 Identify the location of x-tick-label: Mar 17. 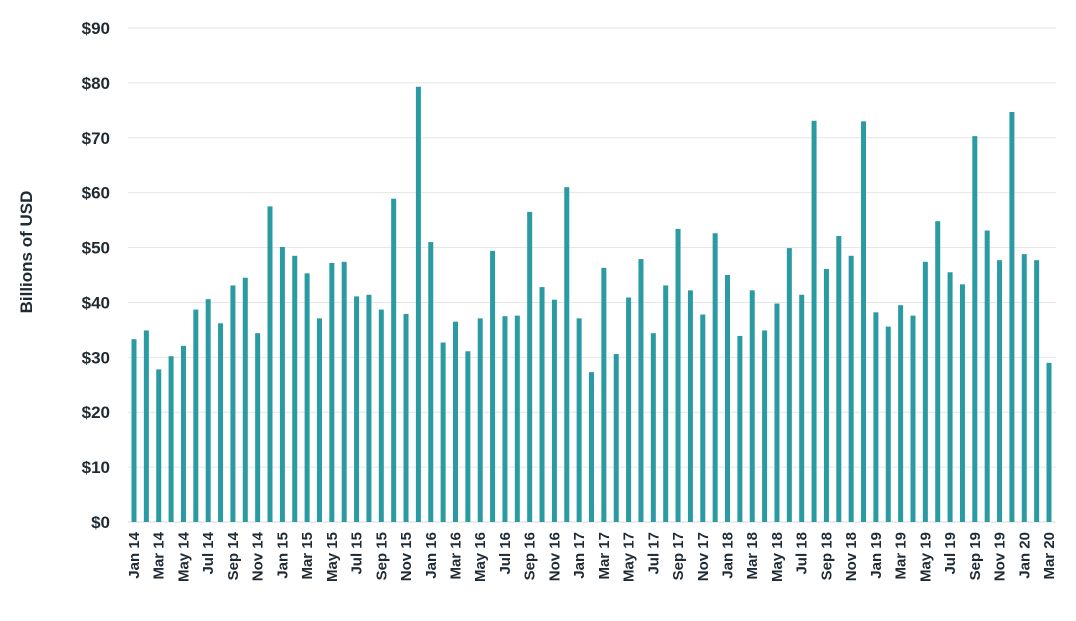
(604, 556).